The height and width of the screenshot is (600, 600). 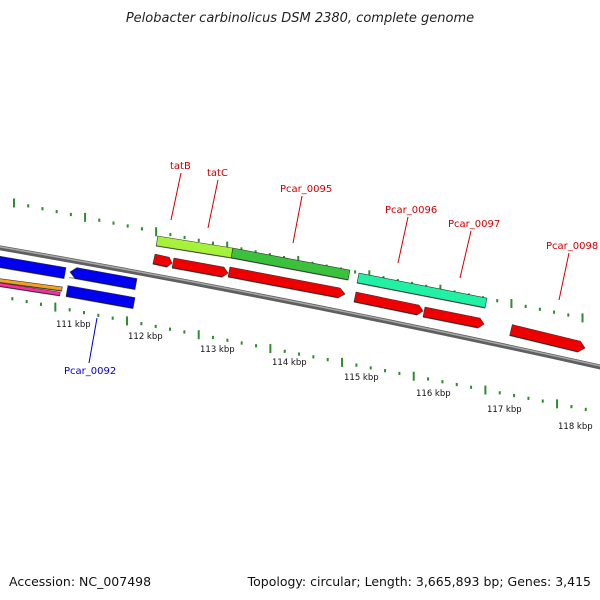 I want to click on scale-label: 114 kbp, so click(x=289, y=363).